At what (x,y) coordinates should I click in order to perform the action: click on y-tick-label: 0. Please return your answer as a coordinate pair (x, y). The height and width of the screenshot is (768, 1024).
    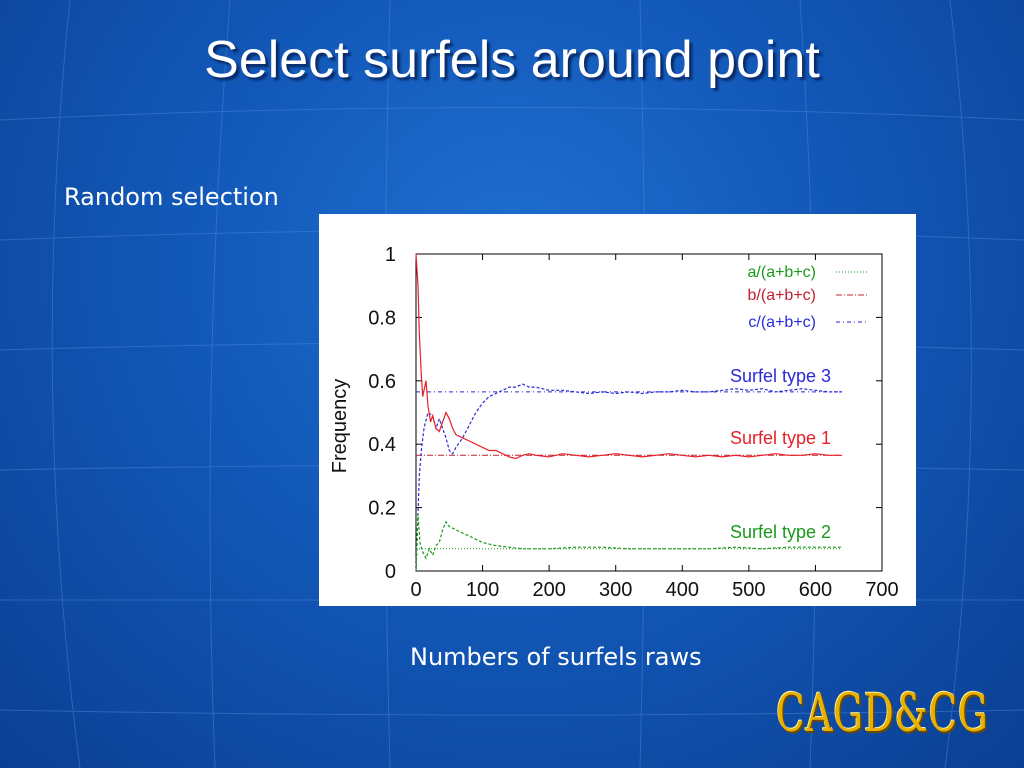
    Looking at the image, I should click on (390, 572).